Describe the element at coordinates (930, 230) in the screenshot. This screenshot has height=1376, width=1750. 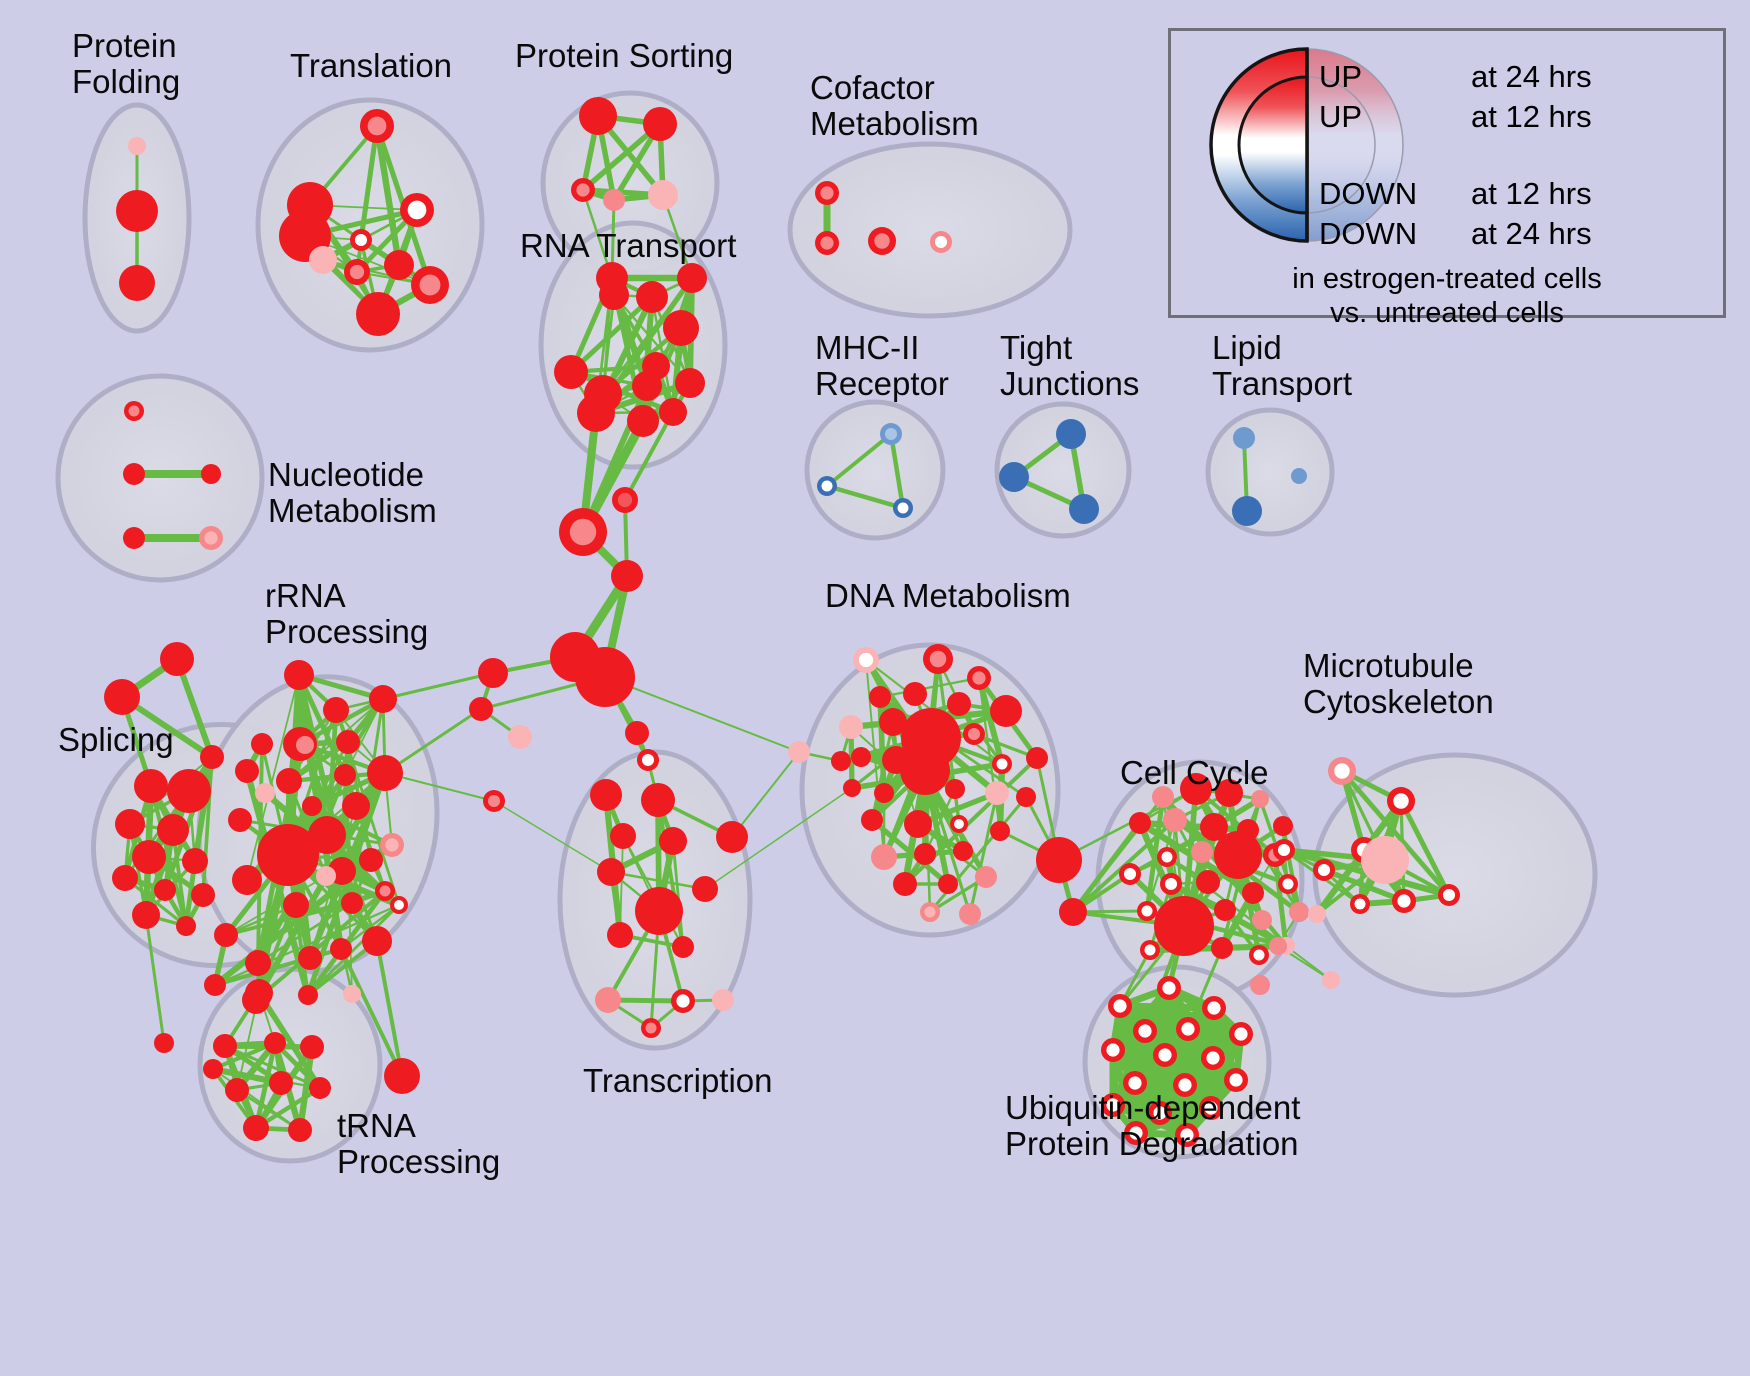
I see `cluster-hull-cofactor-metabolism` at that location.